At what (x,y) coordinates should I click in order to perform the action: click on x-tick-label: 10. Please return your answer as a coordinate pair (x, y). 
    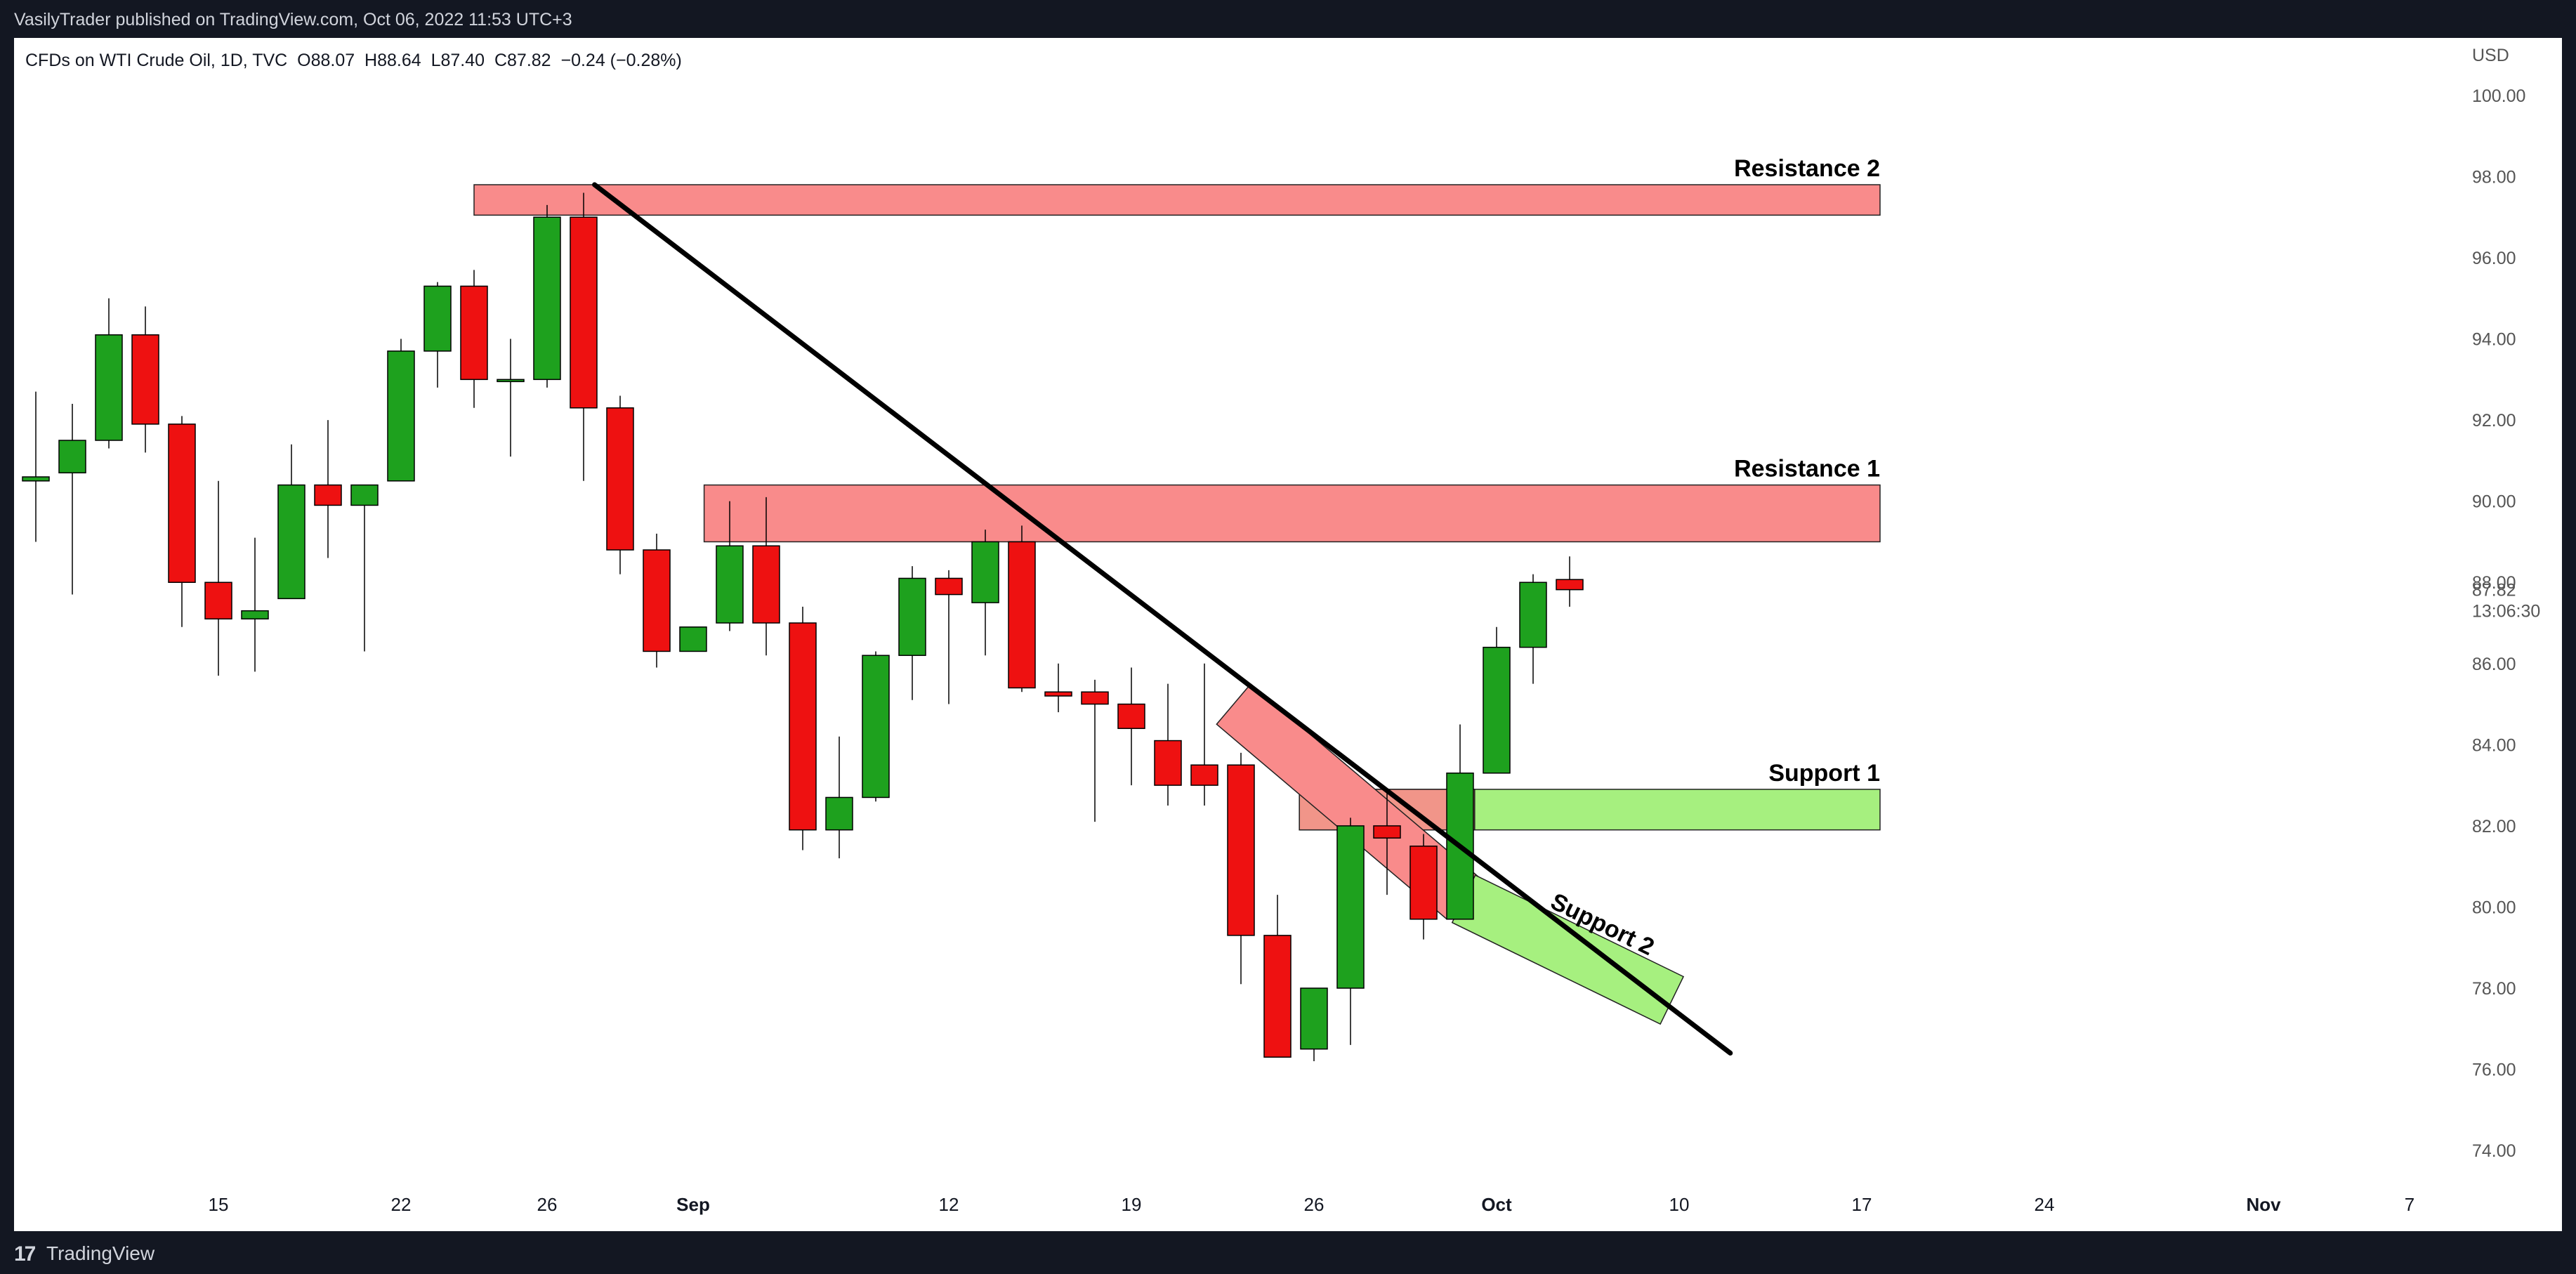
    Looking at the image, I should click on (1679, 1204).